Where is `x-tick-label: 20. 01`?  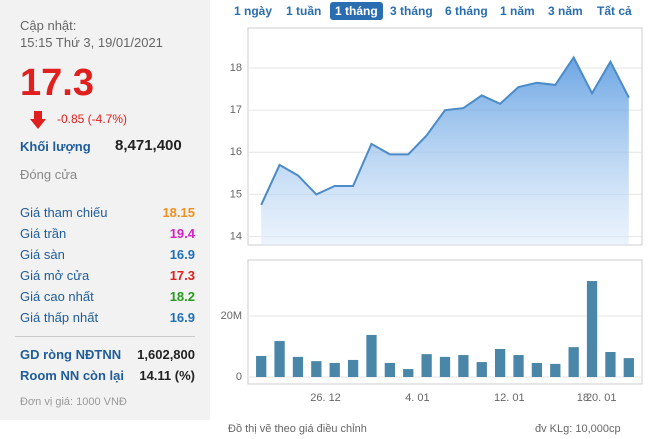
x-tick-label: 20. 01 is located at coordinates (601, 398).